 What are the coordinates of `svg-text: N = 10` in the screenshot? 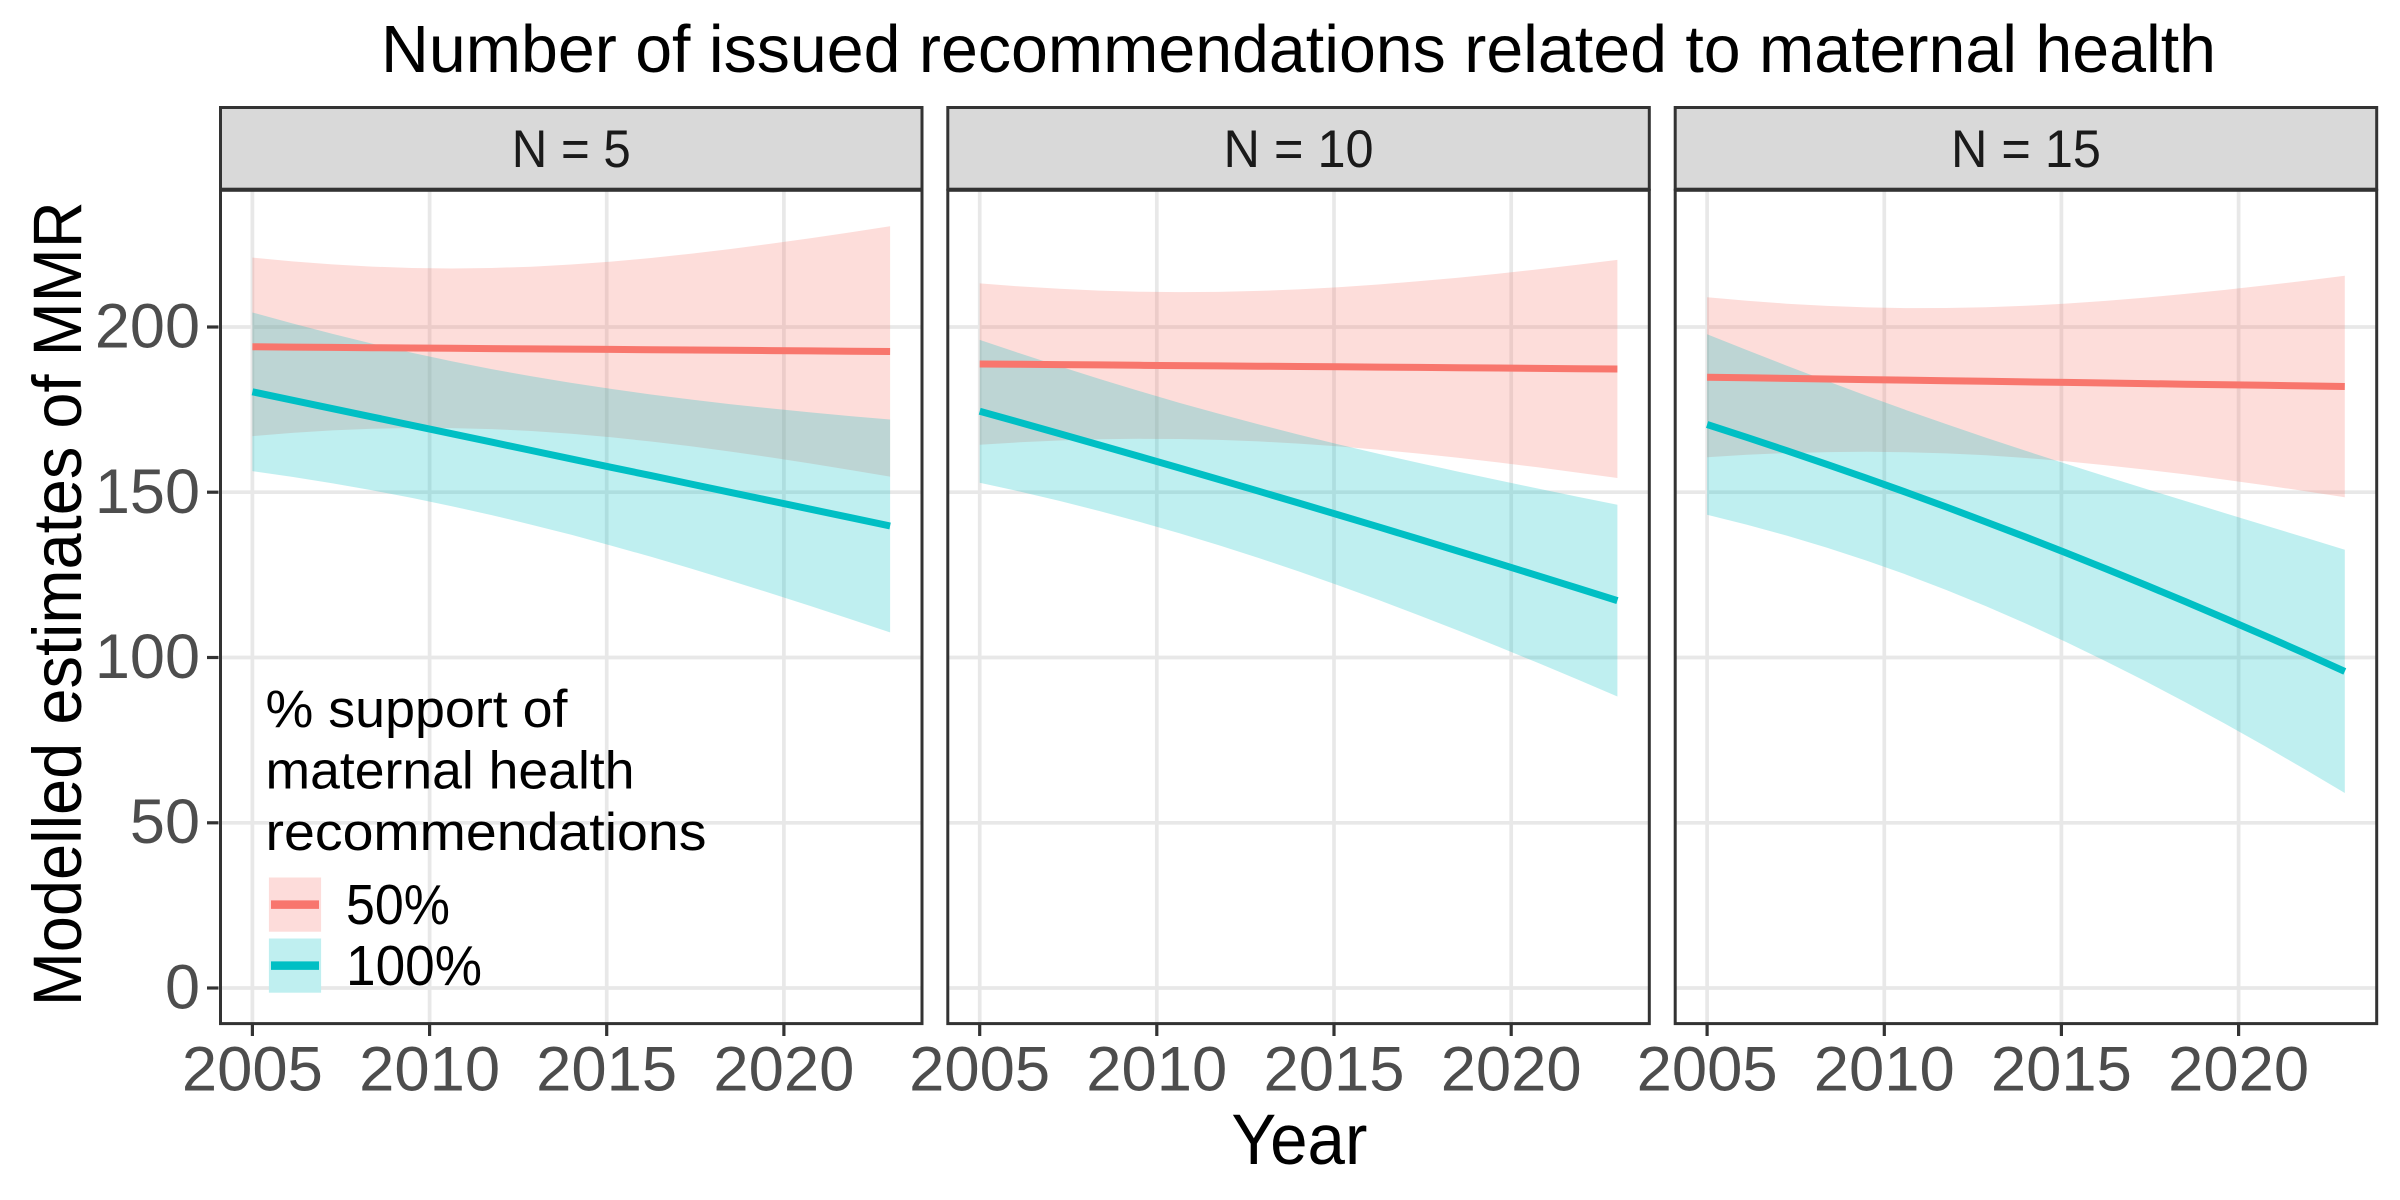 It's located at (1299, 149).